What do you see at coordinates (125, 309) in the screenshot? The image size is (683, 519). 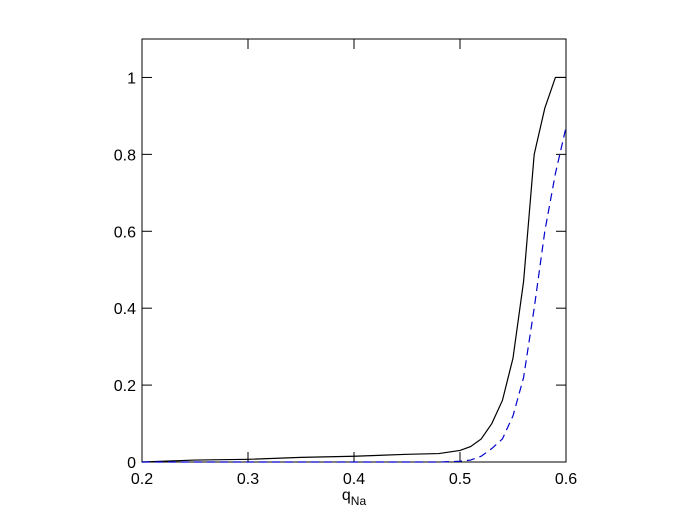 I see `y-tick-label: 0.4` at bounding box center [125, 309].